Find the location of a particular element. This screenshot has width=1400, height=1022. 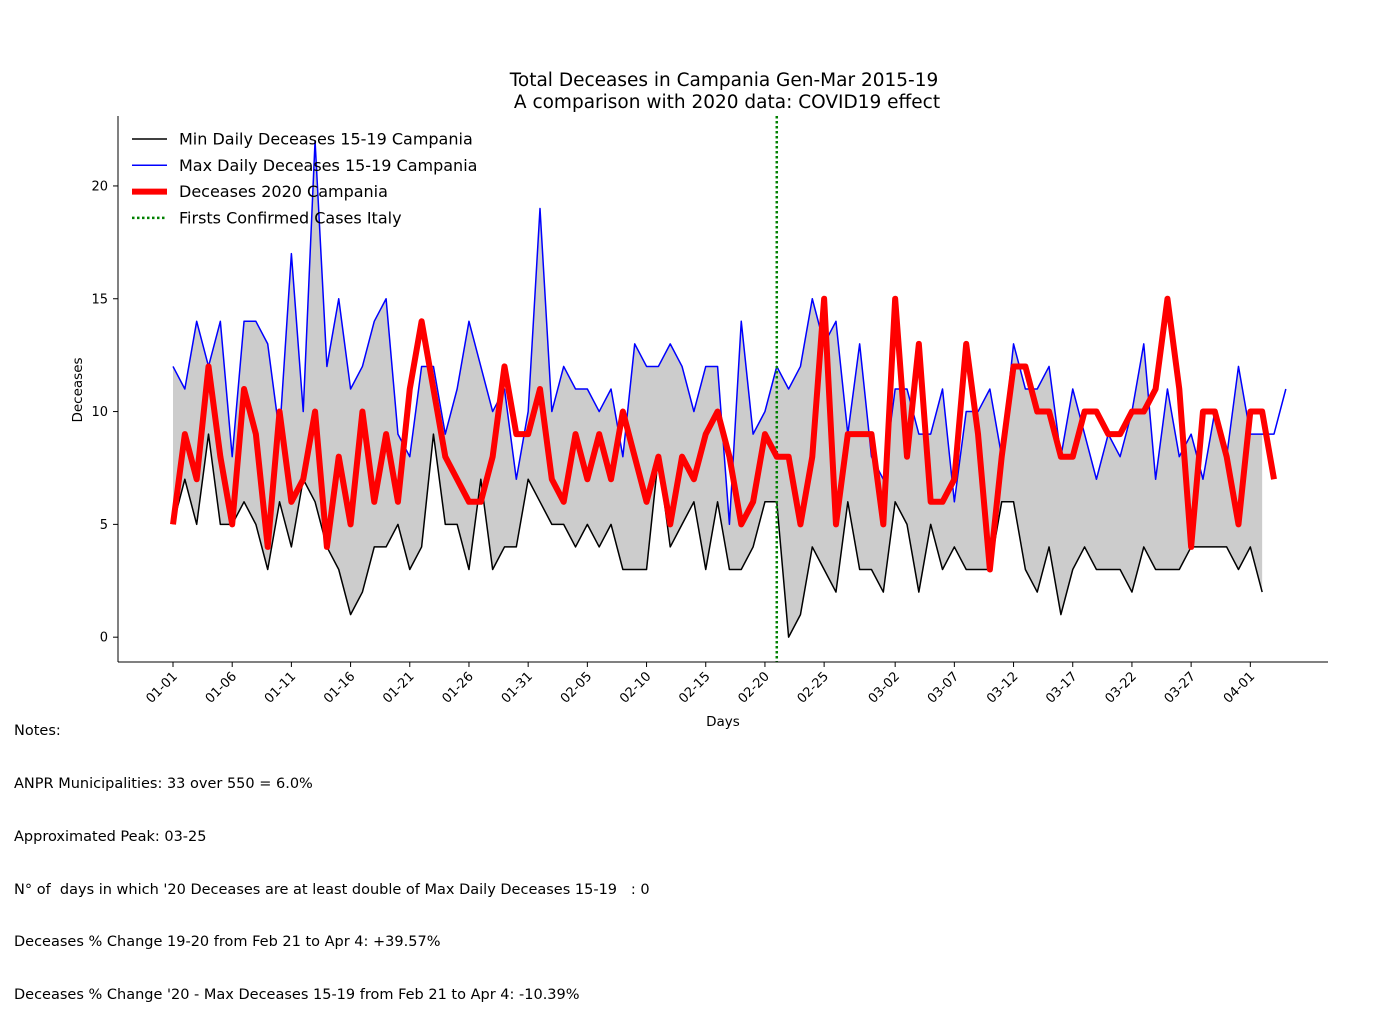

notes-municipalities: ANPR Municipalities: 33 over 550 = 6.0% is located at coordinates (163, 783).